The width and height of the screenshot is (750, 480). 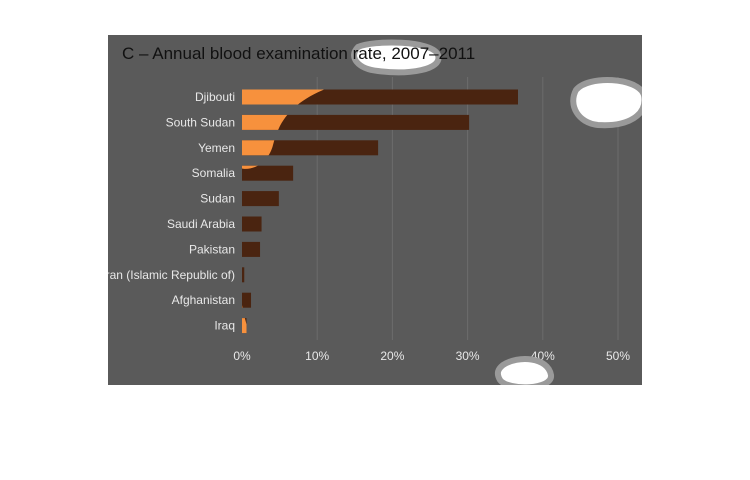 What do you see at coordinates (215, 97) in the screenshot?
I see `category-label: Djibouti` at bounding box center [215, 97].